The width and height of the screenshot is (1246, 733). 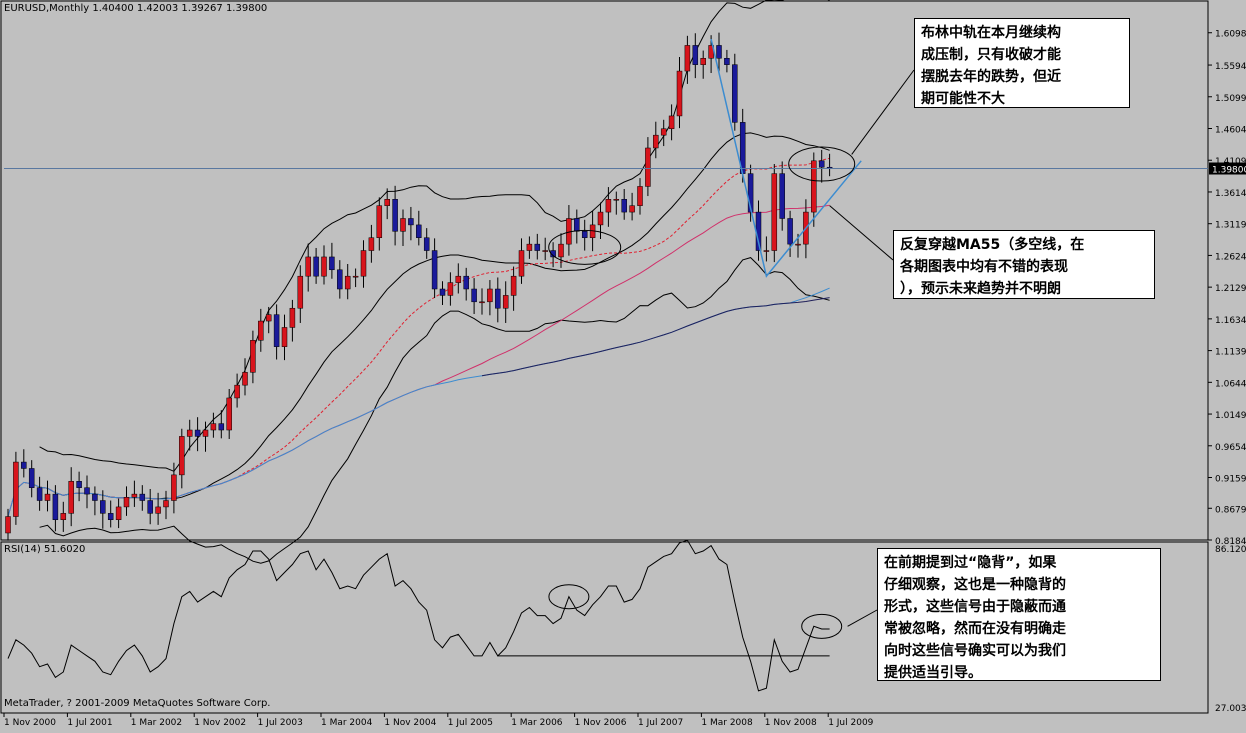 I want to click on x-tick-label: 1 Jul 2003, so click(x=280, y=723).